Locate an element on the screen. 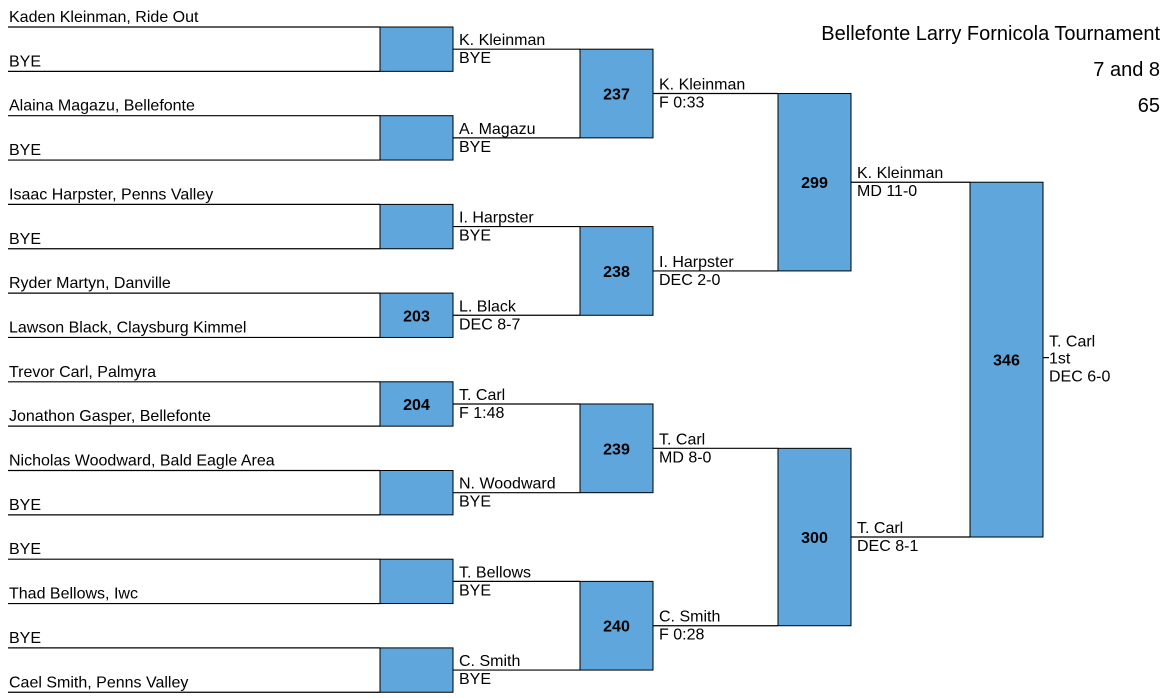  entry-name: Trevor Carl, Palmyra is located at coordinates (82, 372).